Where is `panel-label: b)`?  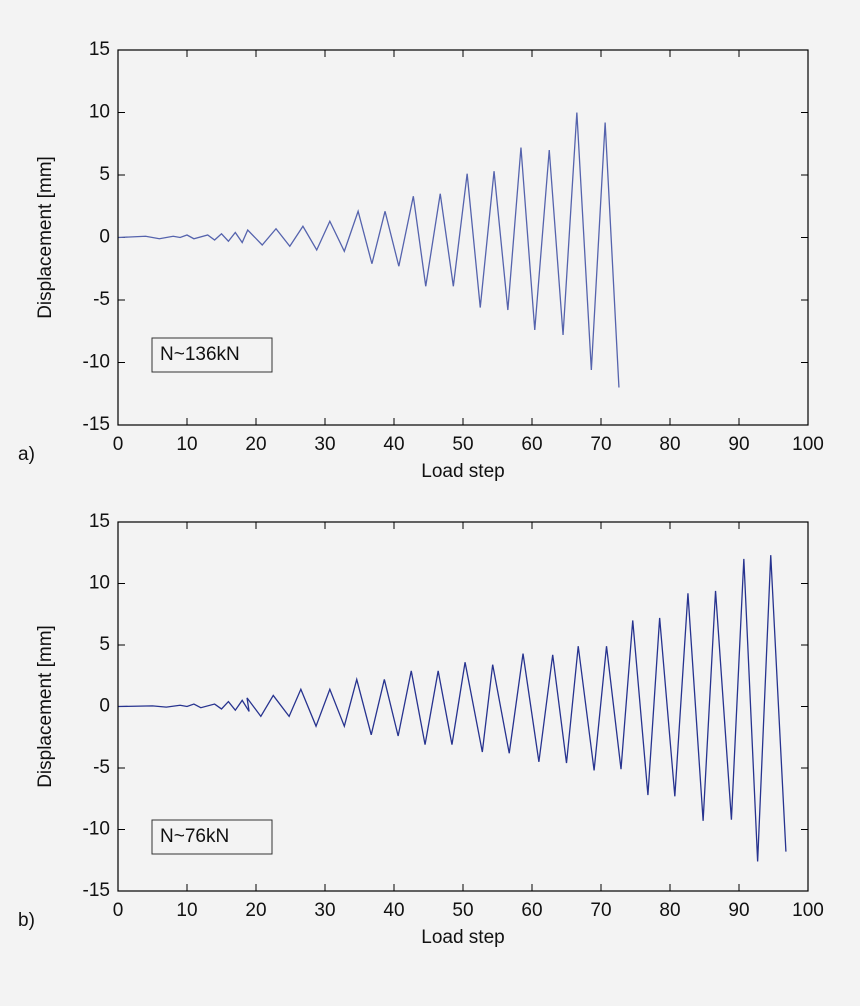 panel-label: b) is located at coordinates (26, 920).